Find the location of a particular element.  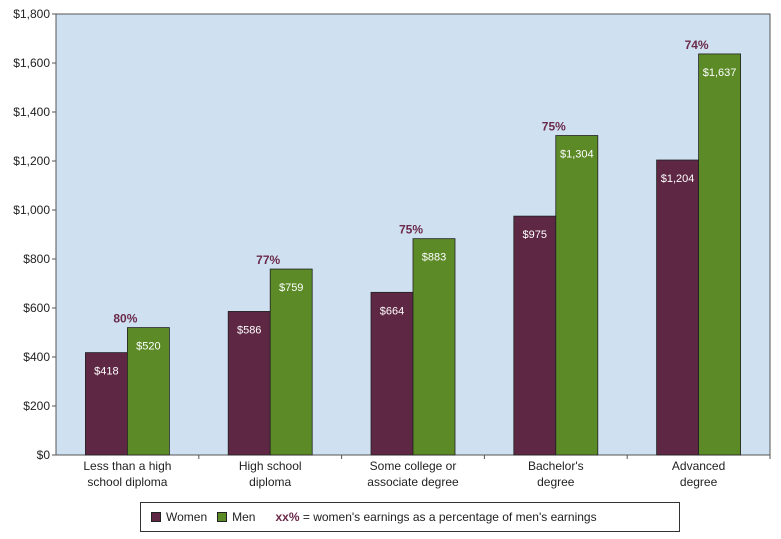

legend-item-men: Men is located at coordinates (236, 517).